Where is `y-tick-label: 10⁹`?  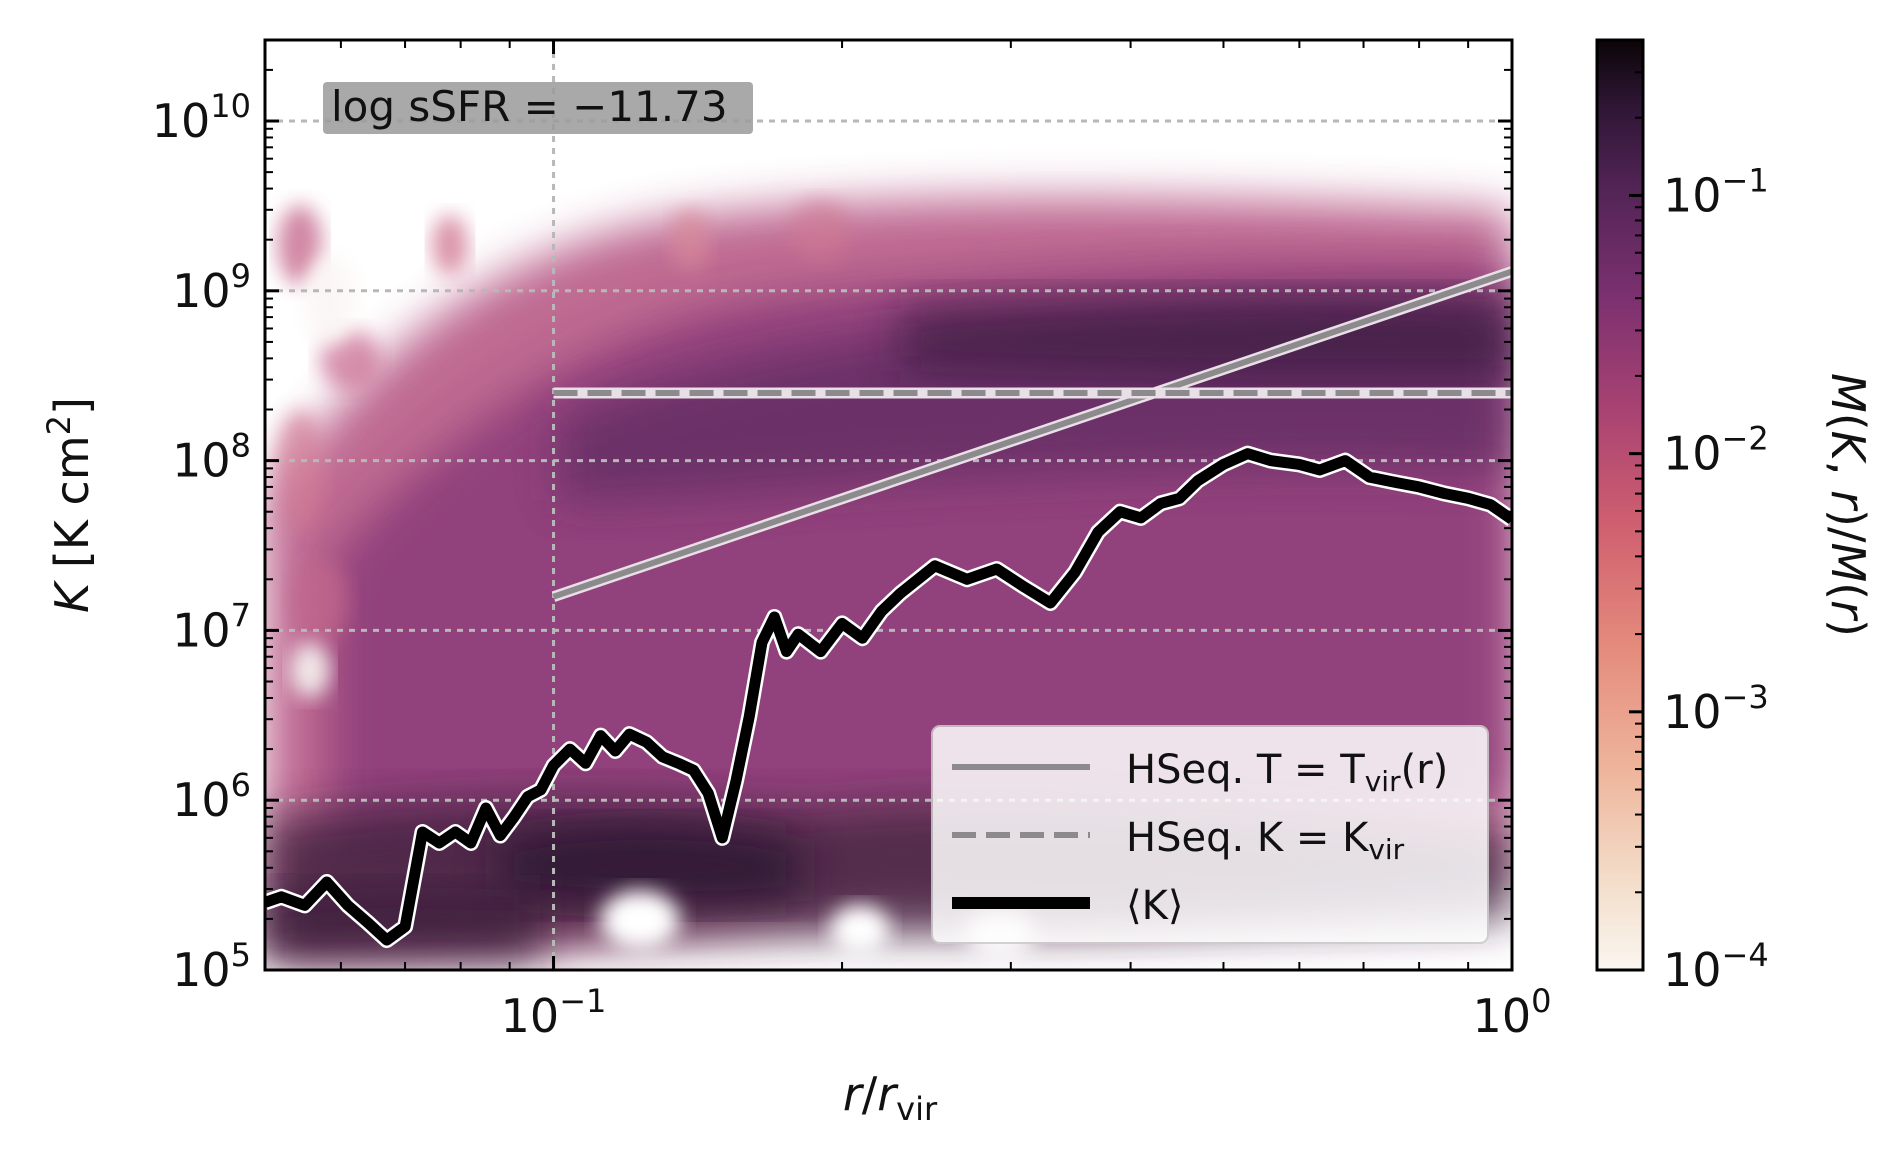 y-tick-label: 10⁹ is located at coordinates (211, 287).